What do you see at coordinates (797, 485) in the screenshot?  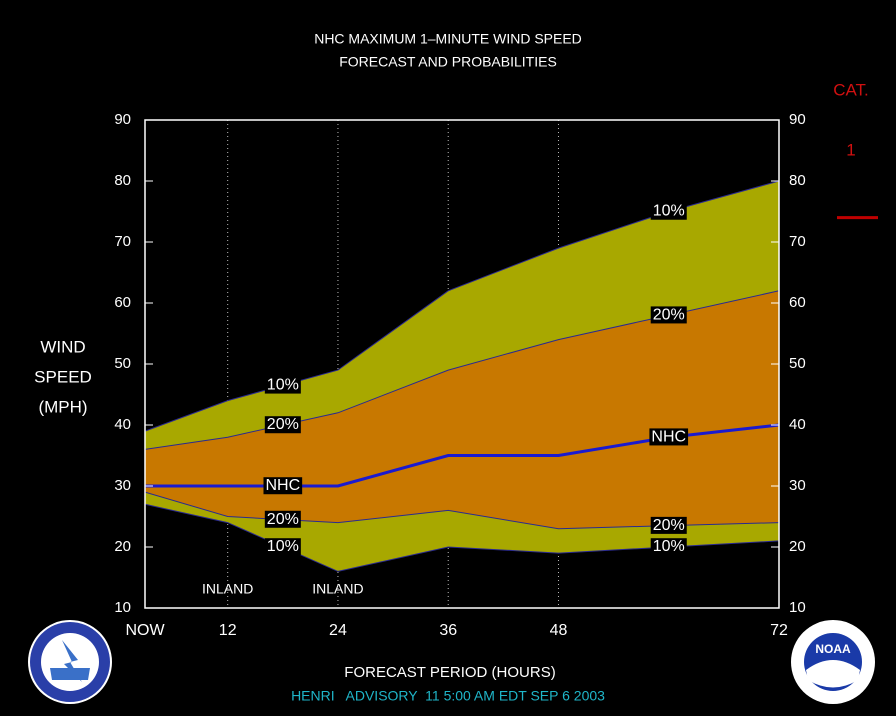 I see `y2-tick-label: 30` at bounding box center [797, 485].